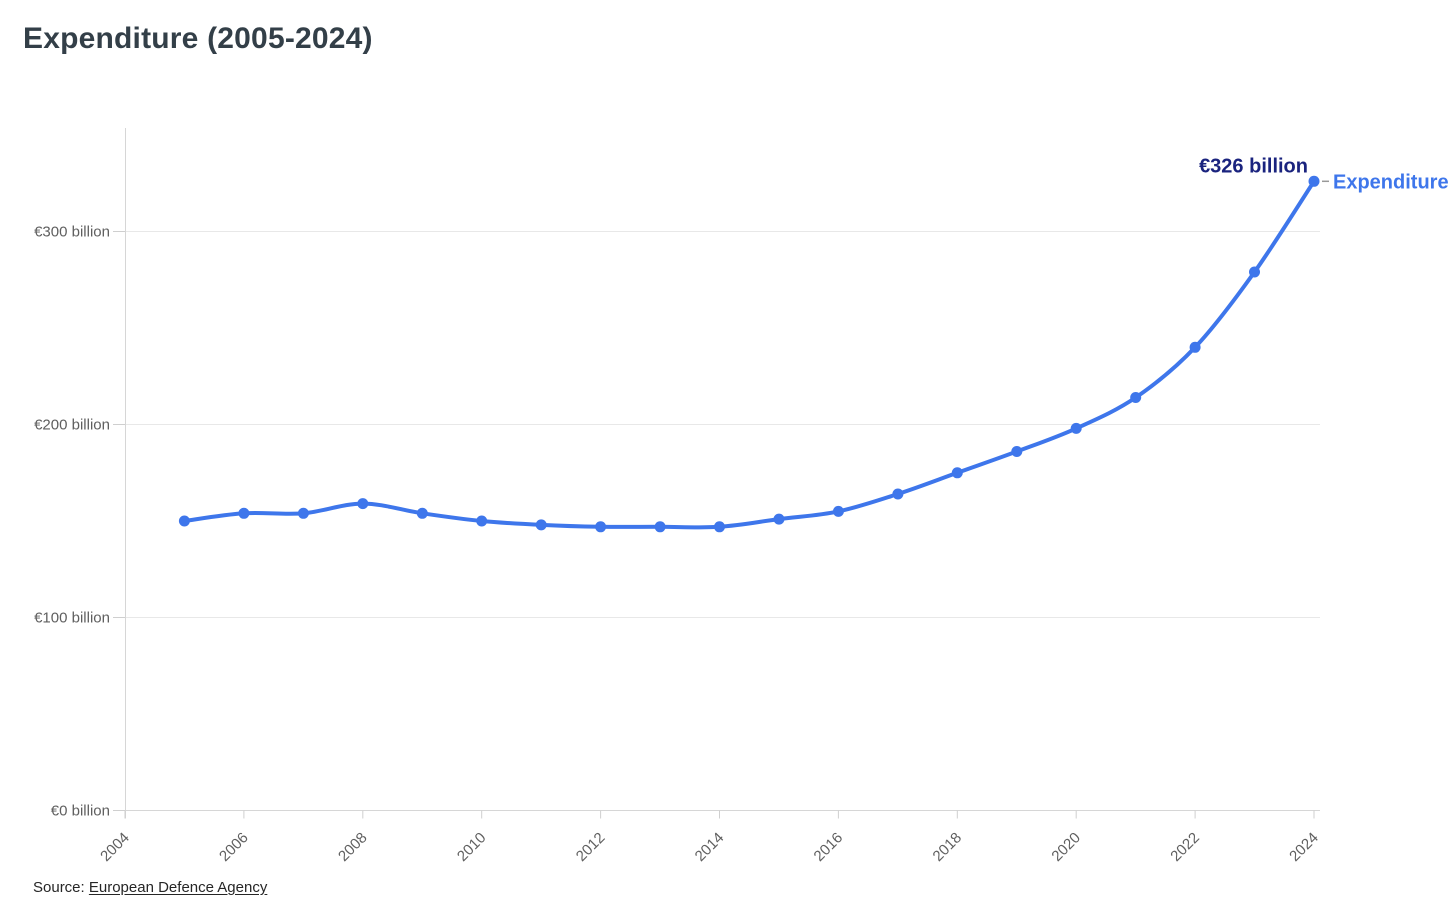  What do you see at coordinates (61, 887) in the screenshot?
I see `source-label: Source:` at bounding box center [61, 887].